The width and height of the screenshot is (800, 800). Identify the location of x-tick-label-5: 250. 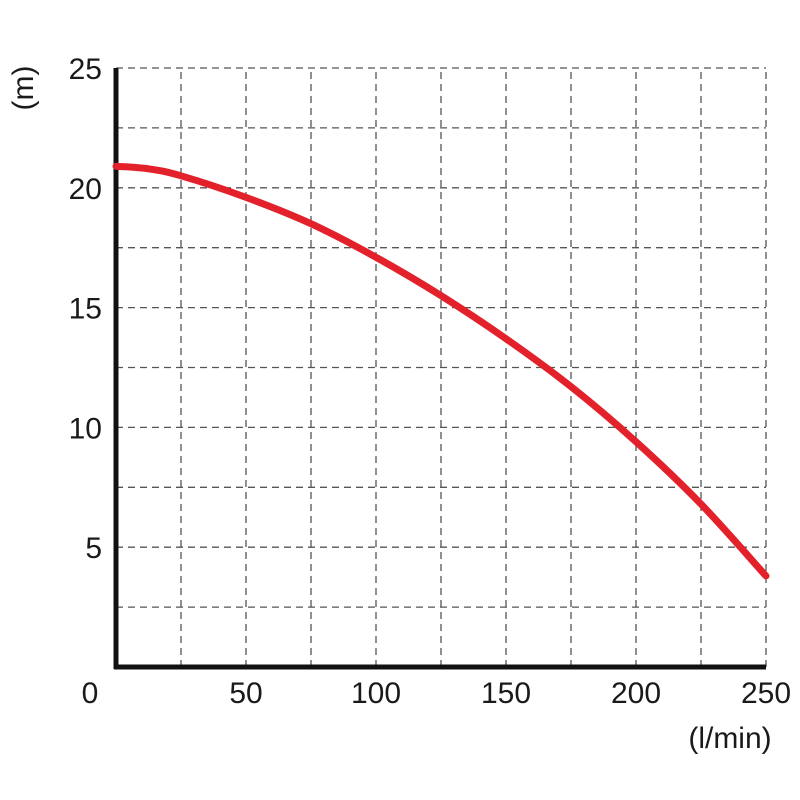
(766, 693).